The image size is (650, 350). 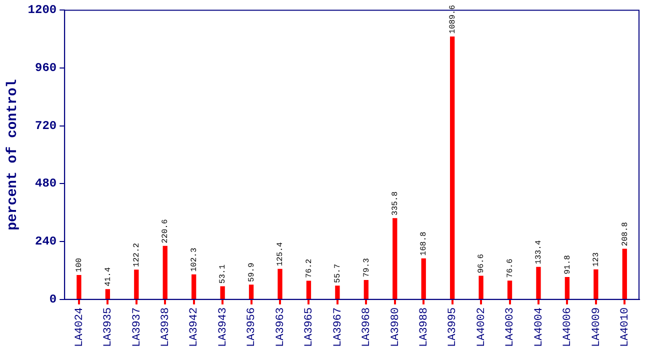 What do you see at coordinates (396, 327) in the screenshot?
I see `x-tick-label: LA3980` at bounding box center [396, 327].